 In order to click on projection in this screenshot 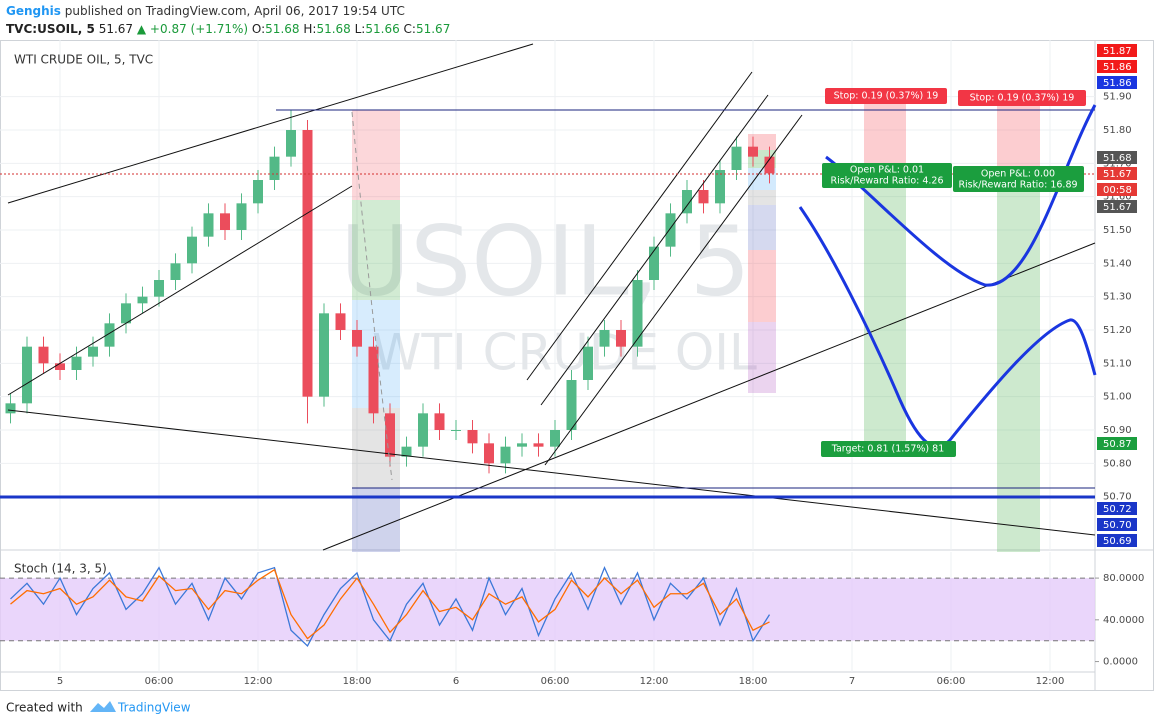, I will do `click(372, 296)`.